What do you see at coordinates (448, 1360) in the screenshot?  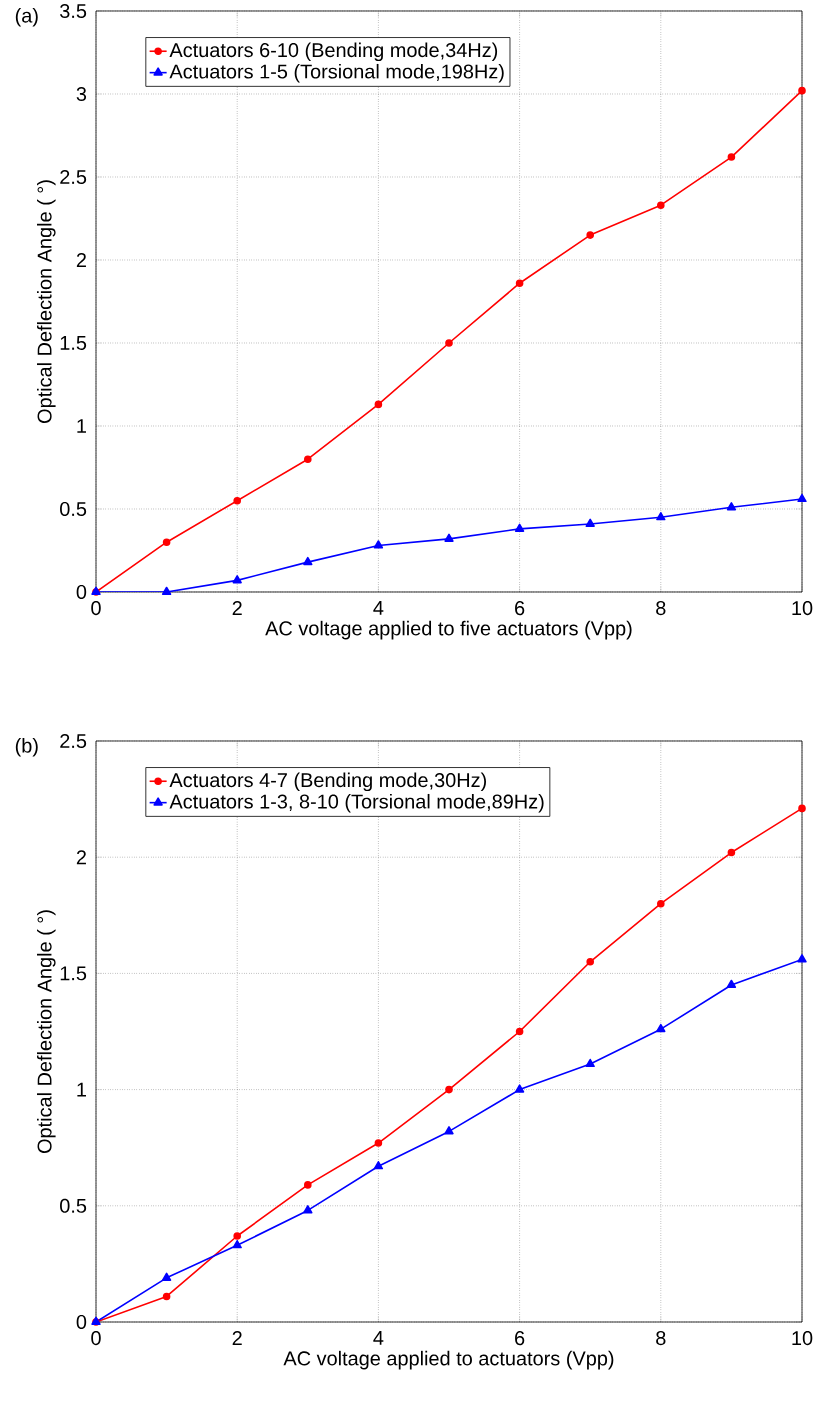 I see `x-axis-title: AC voltage applied to actuators (Vpp)` at bounding box center [448, 1360].